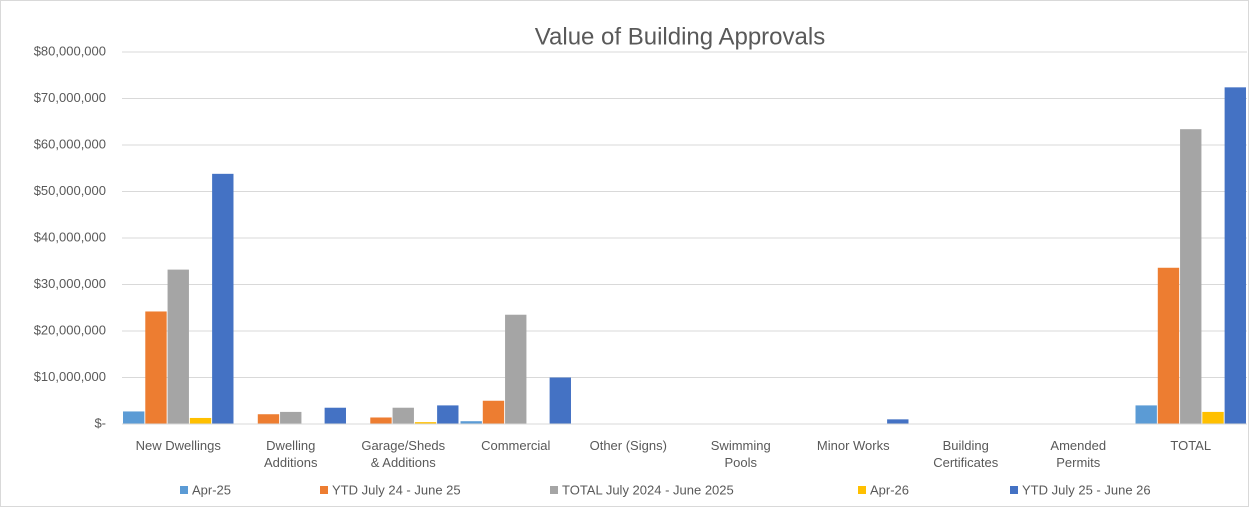  Describe the element at coordinates (70, 143) in the screenshot. I see `y-tick-label: $60,000,000` at that location.